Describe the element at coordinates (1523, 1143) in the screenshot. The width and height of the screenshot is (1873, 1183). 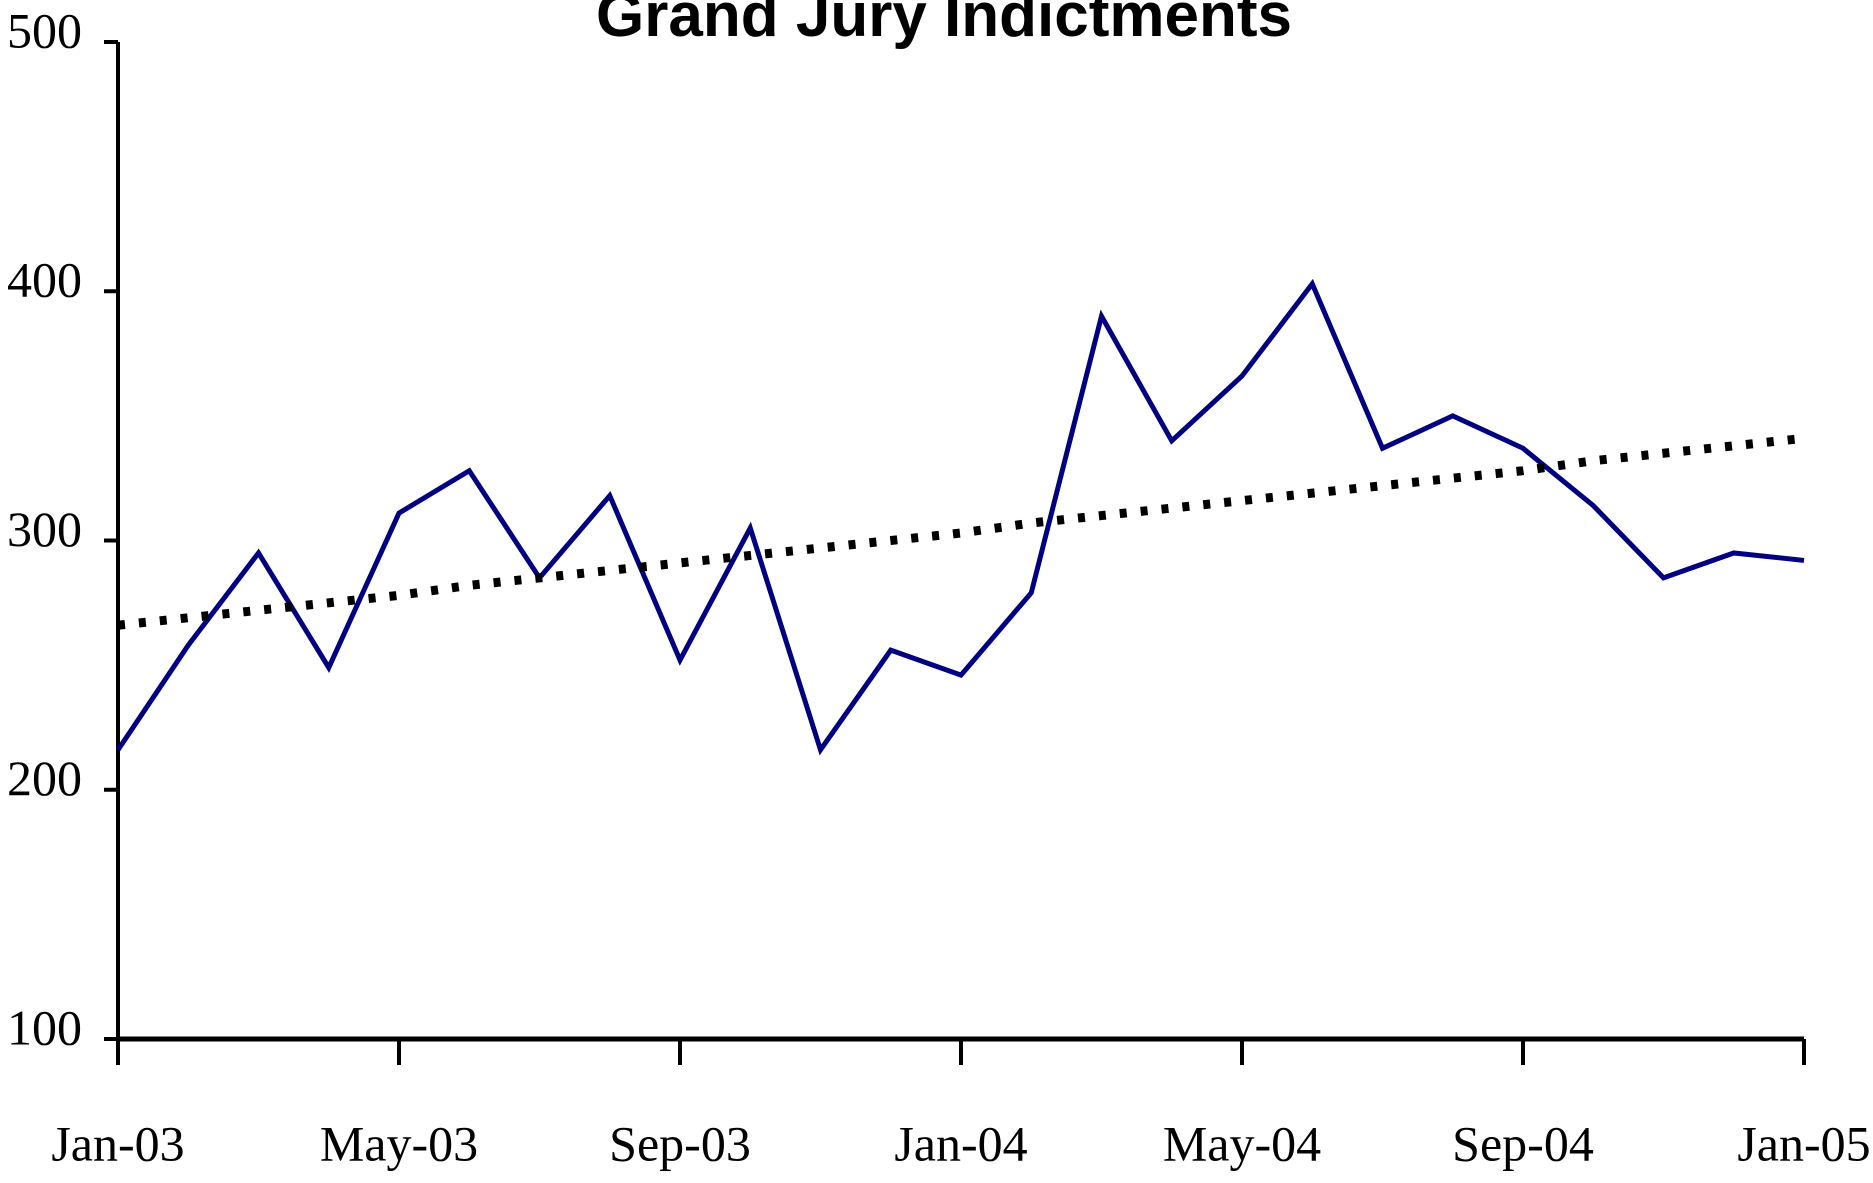
I see `x-tick-label: Sep-04` at that location.